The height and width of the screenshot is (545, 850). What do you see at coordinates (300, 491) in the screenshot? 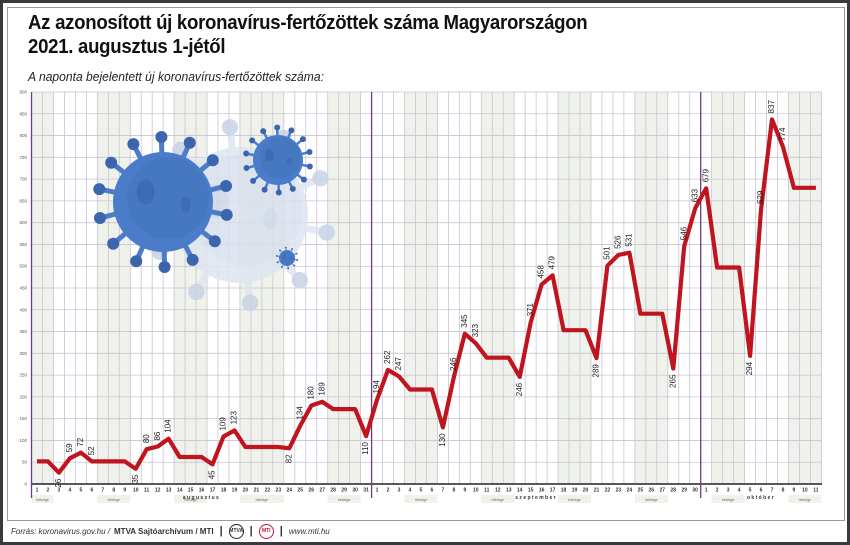
I see `x-tick-label: 25` at bounding box center [300, 491].